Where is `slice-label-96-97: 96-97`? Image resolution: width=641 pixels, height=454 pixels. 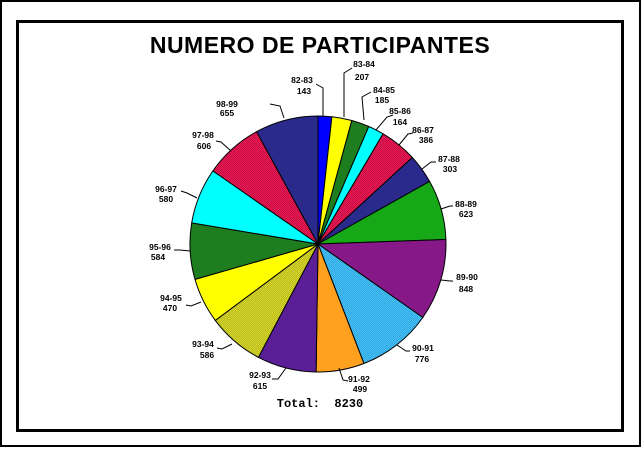 slice-label-96-97: 96-97 is located at coordinates (166, 189).